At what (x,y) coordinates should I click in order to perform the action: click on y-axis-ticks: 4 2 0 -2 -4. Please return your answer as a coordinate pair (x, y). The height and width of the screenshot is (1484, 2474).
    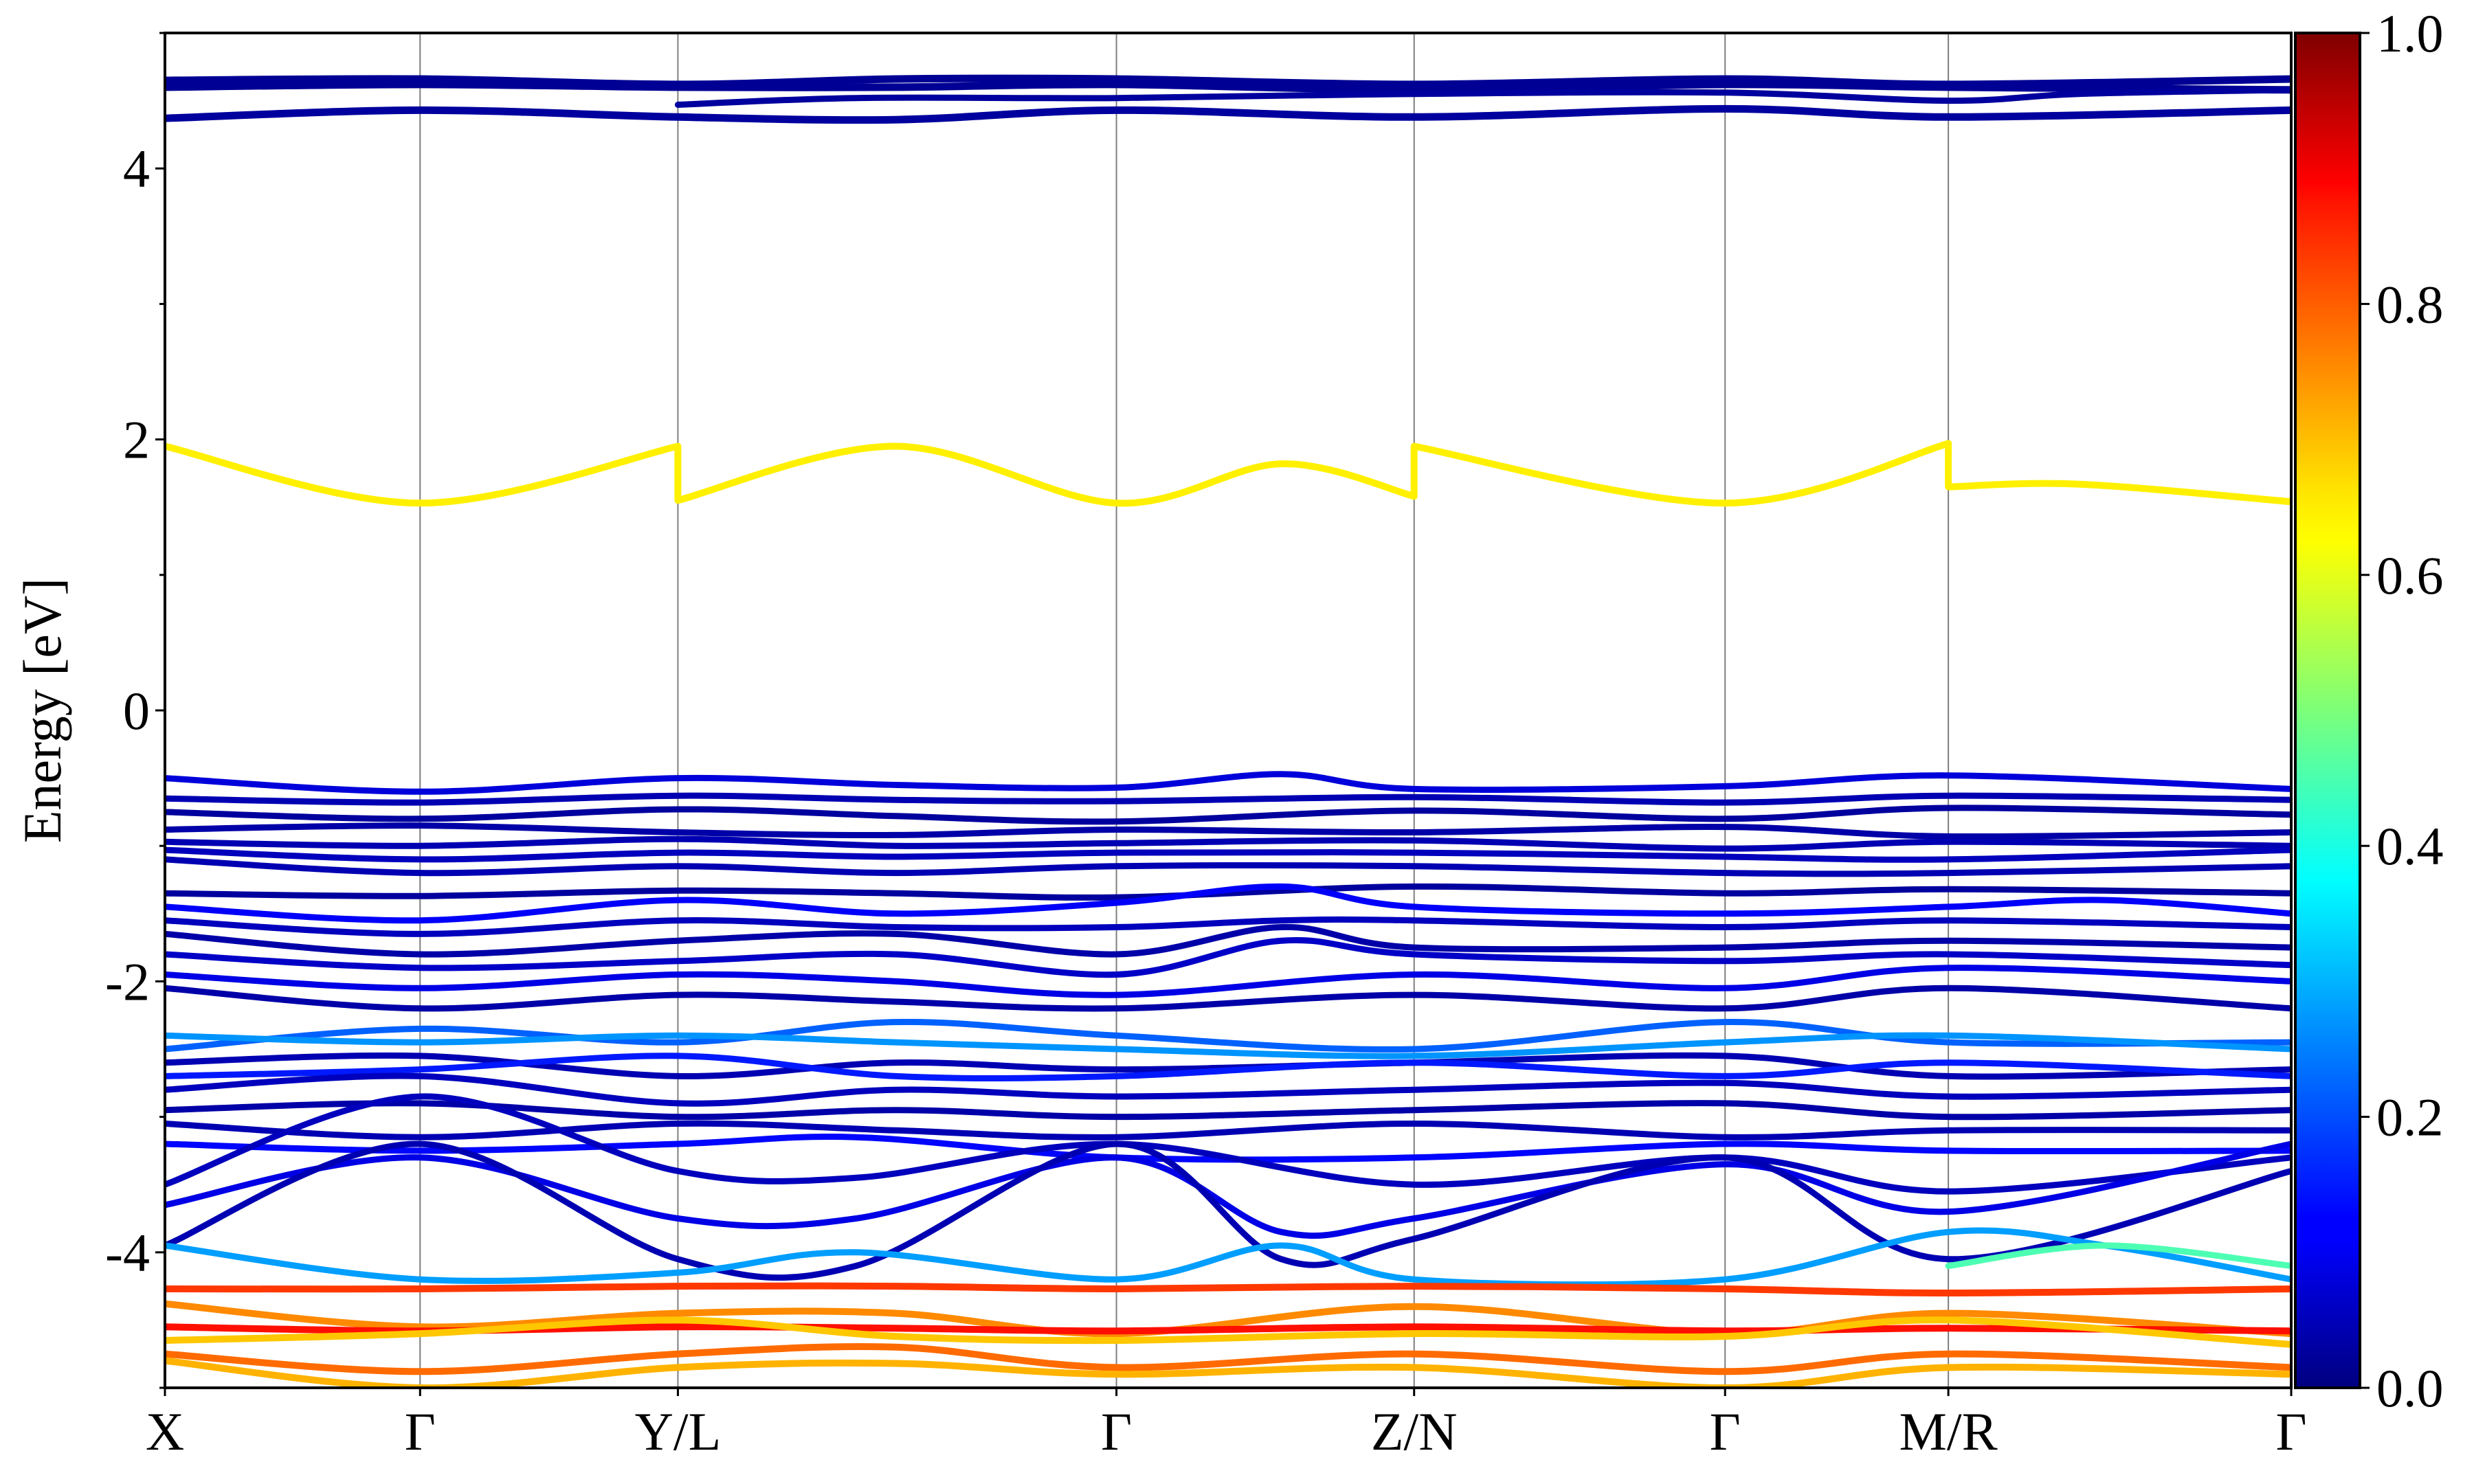
    Looking at the image, I should click on (135, 710).